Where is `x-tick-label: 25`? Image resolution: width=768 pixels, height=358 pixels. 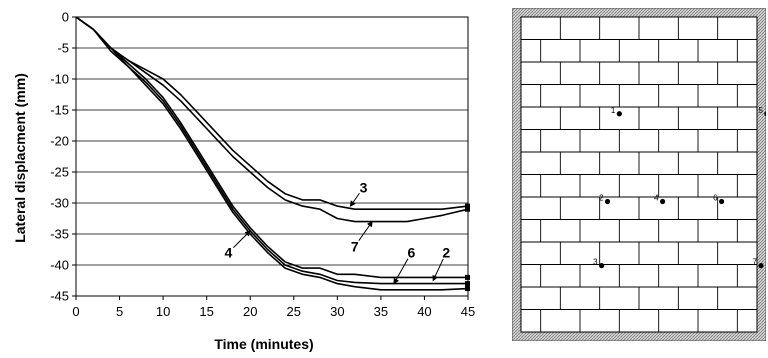 x-tick-label: 25 is located at coordinates (294, 311).